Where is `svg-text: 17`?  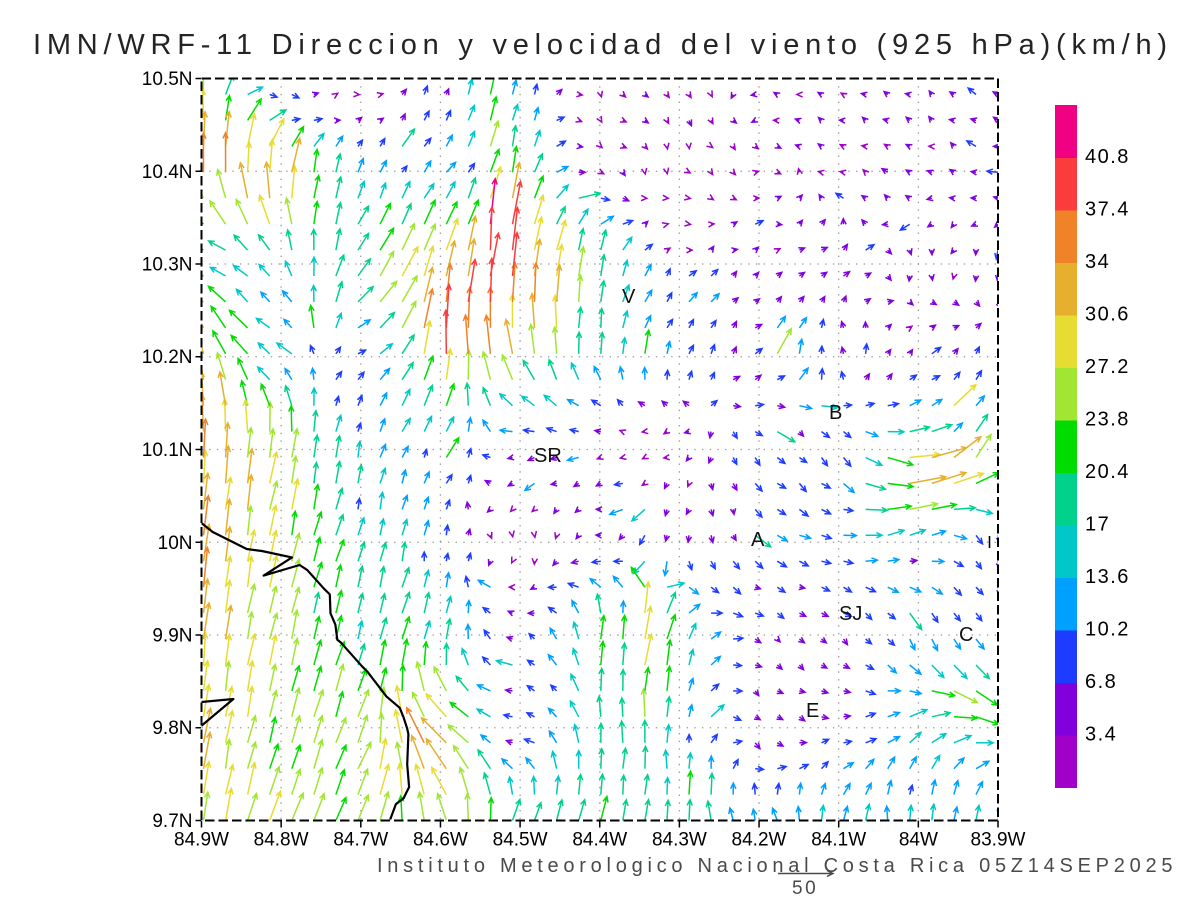 svg-text: 17 is located at coordinates (1097, 525).